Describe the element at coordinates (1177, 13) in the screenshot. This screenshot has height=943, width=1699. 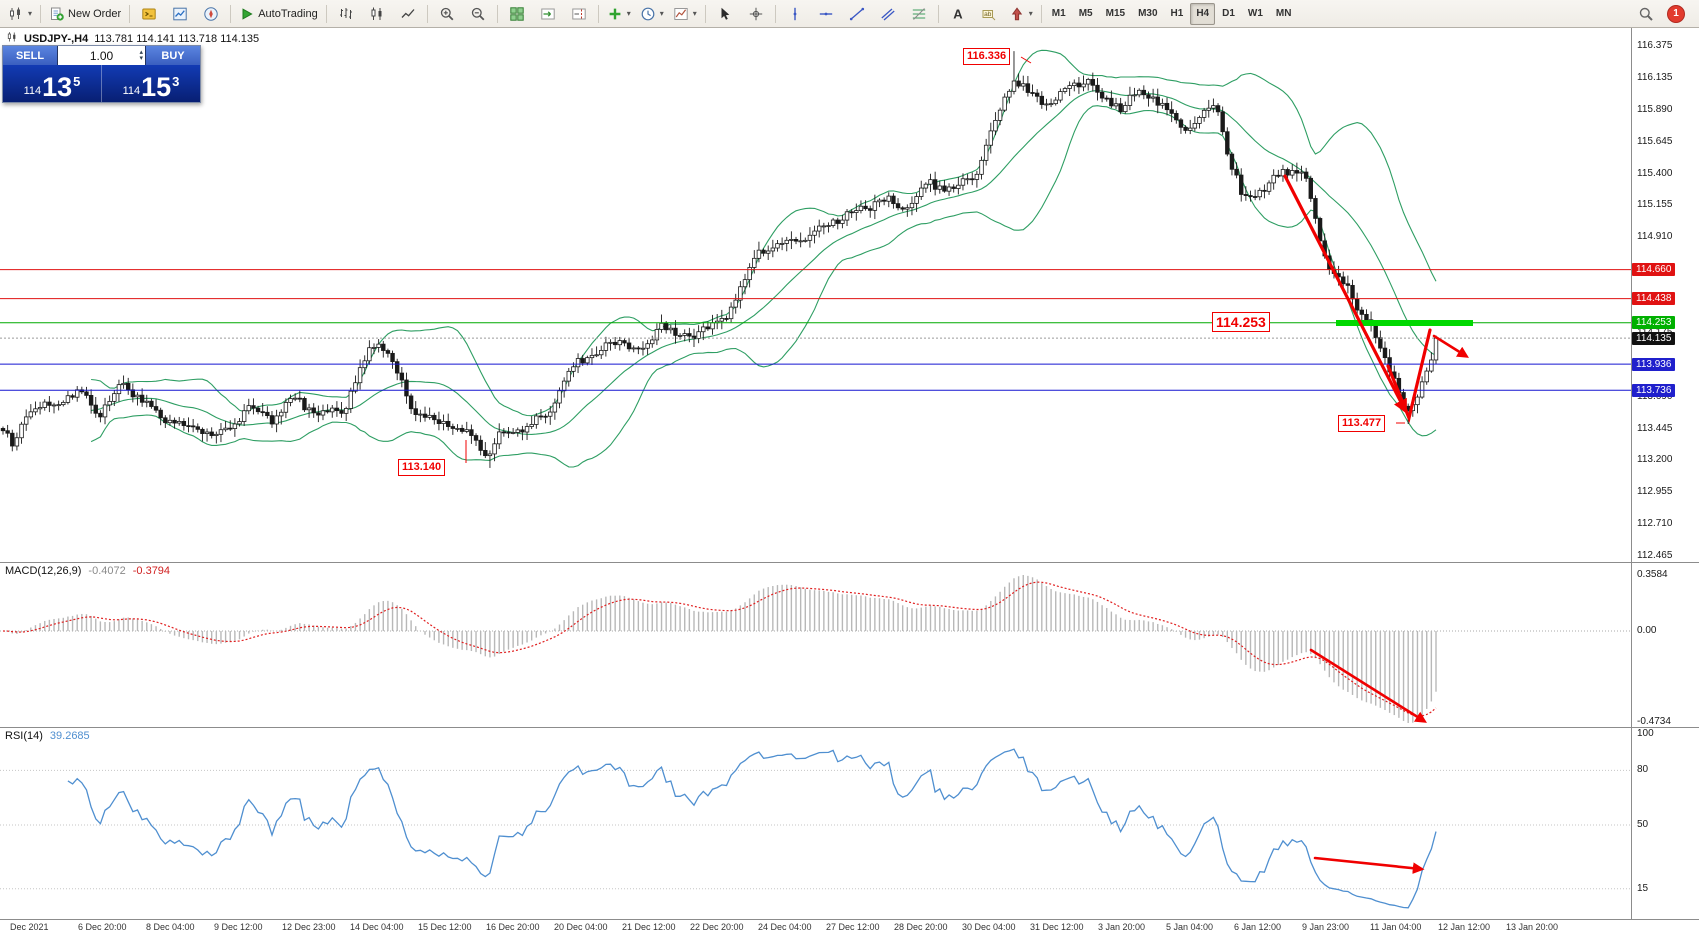
I see `timeframe-h1-button: H1` at that location.